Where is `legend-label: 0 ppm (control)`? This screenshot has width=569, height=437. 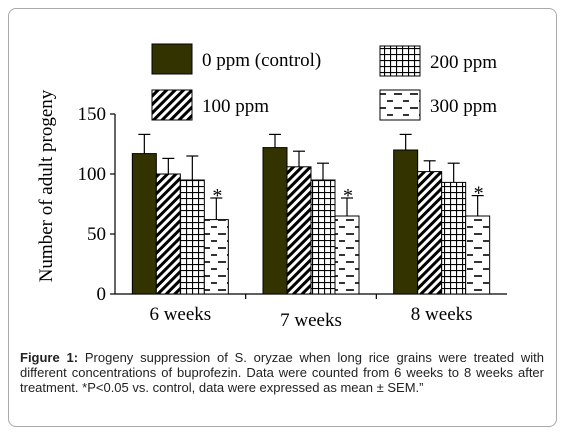
legend-label: 0 ppm (control) is located at coordinates (261, 60).